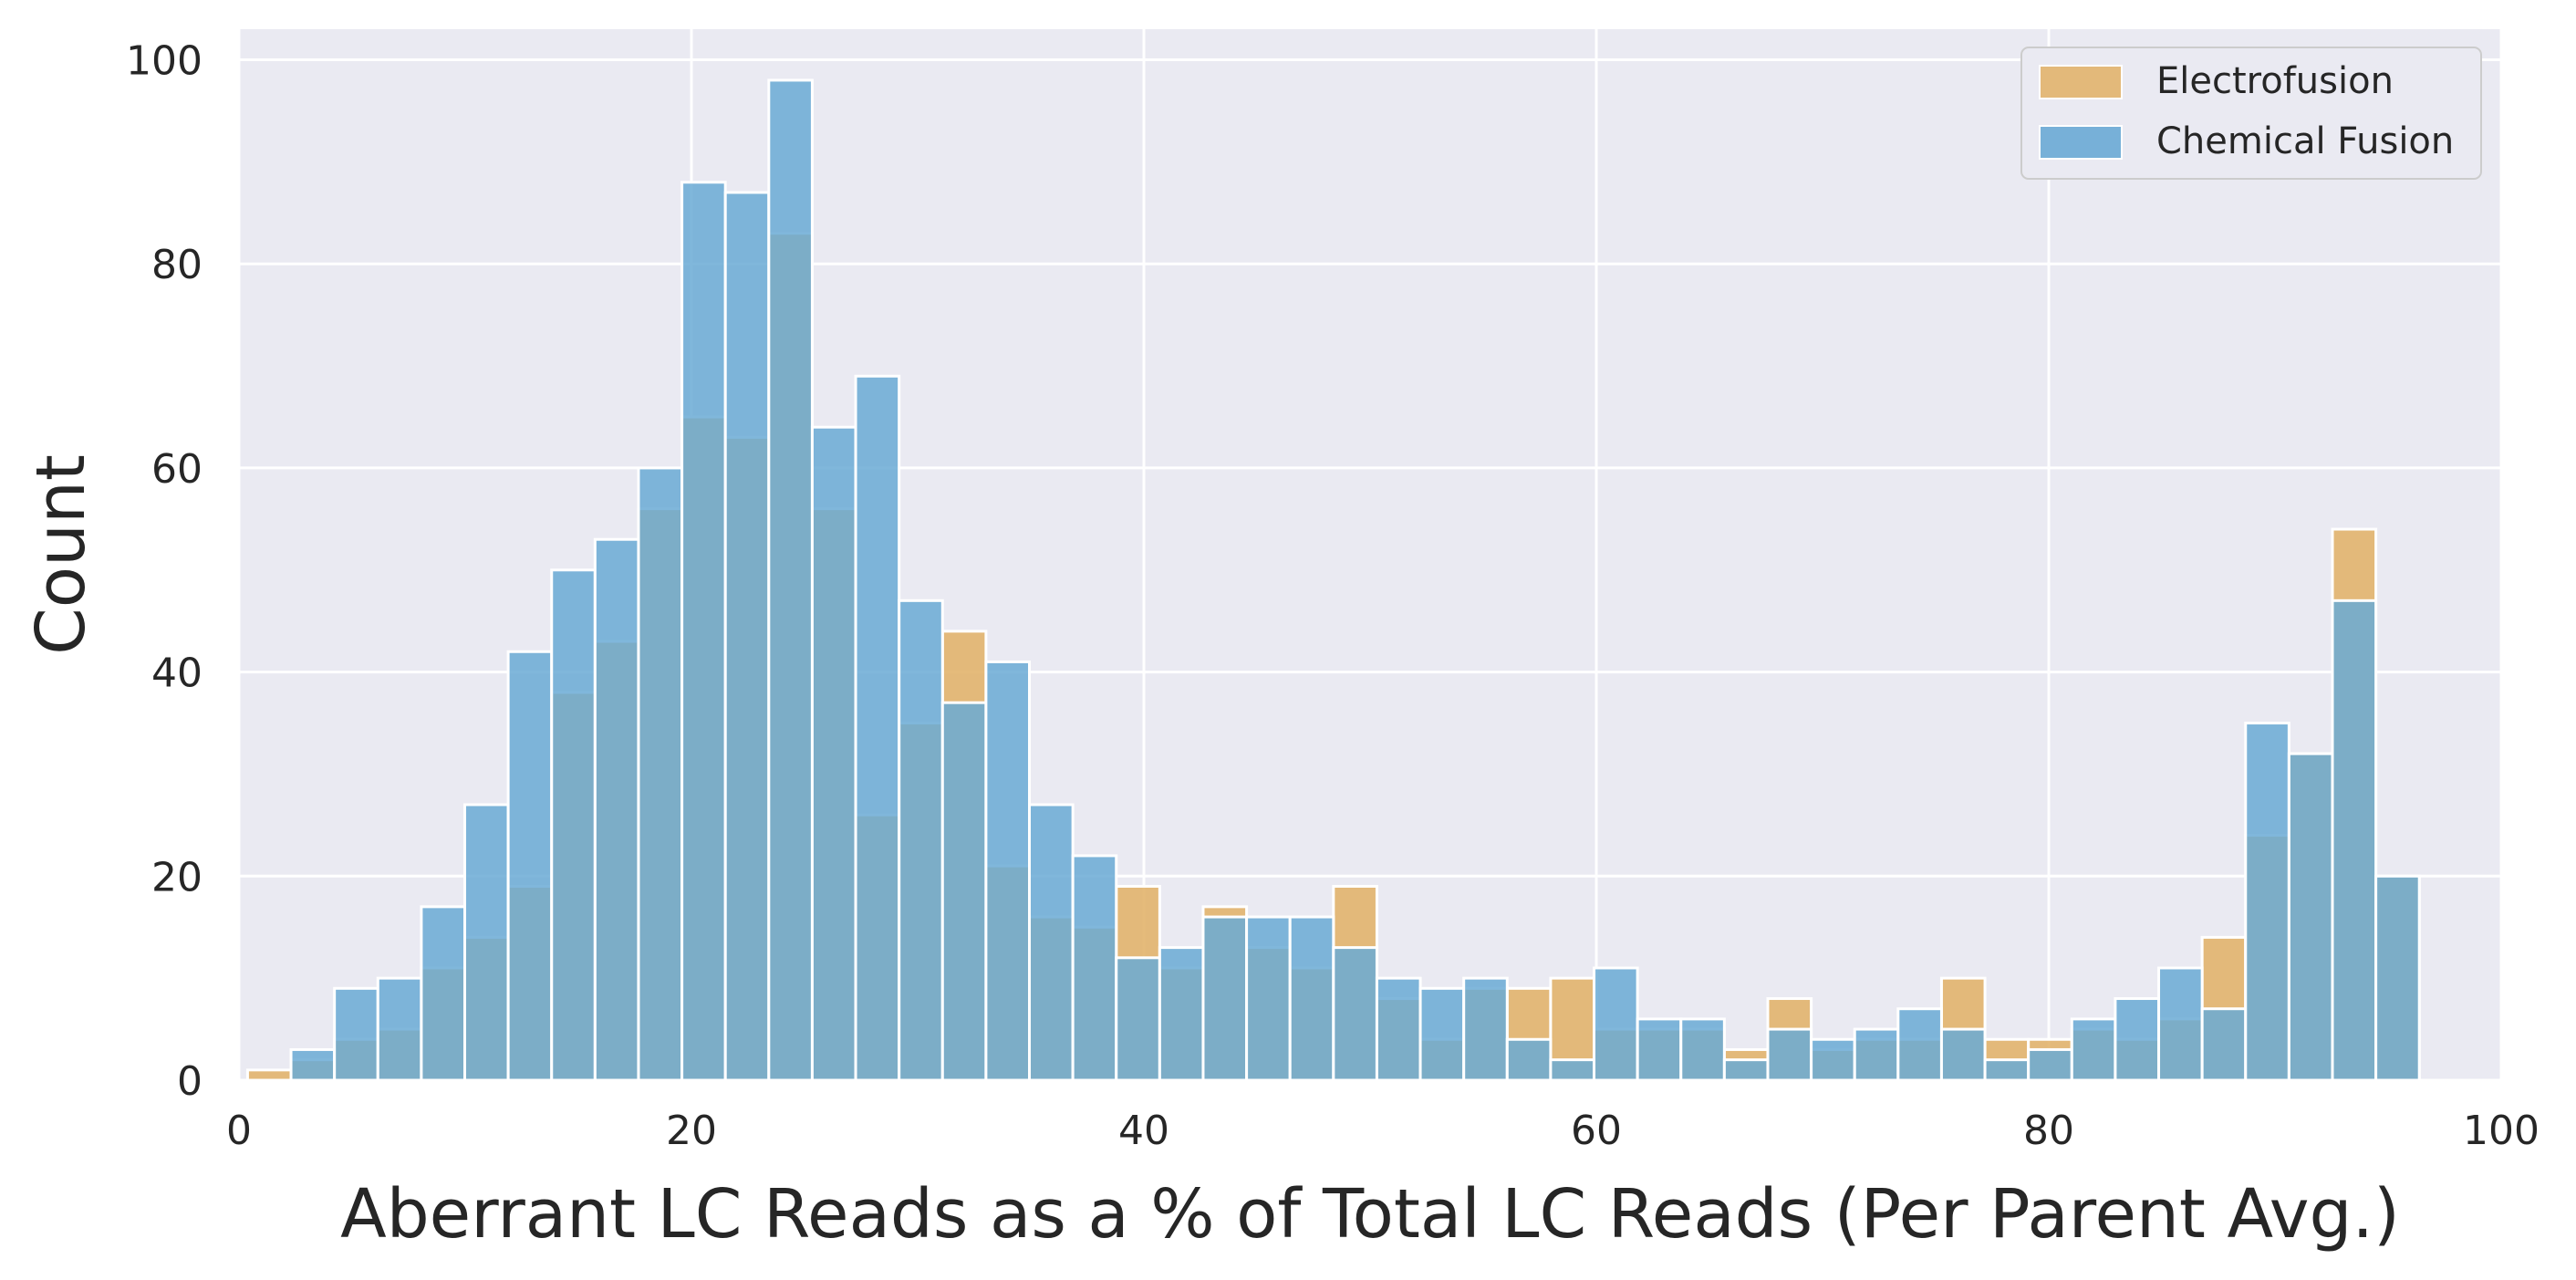 This screenshot has width=2576, height=1280. What do you see at coordinates (177, 470) in the screenshot?
I see `y-tick-label: 60` at bounding box center [177, 470].